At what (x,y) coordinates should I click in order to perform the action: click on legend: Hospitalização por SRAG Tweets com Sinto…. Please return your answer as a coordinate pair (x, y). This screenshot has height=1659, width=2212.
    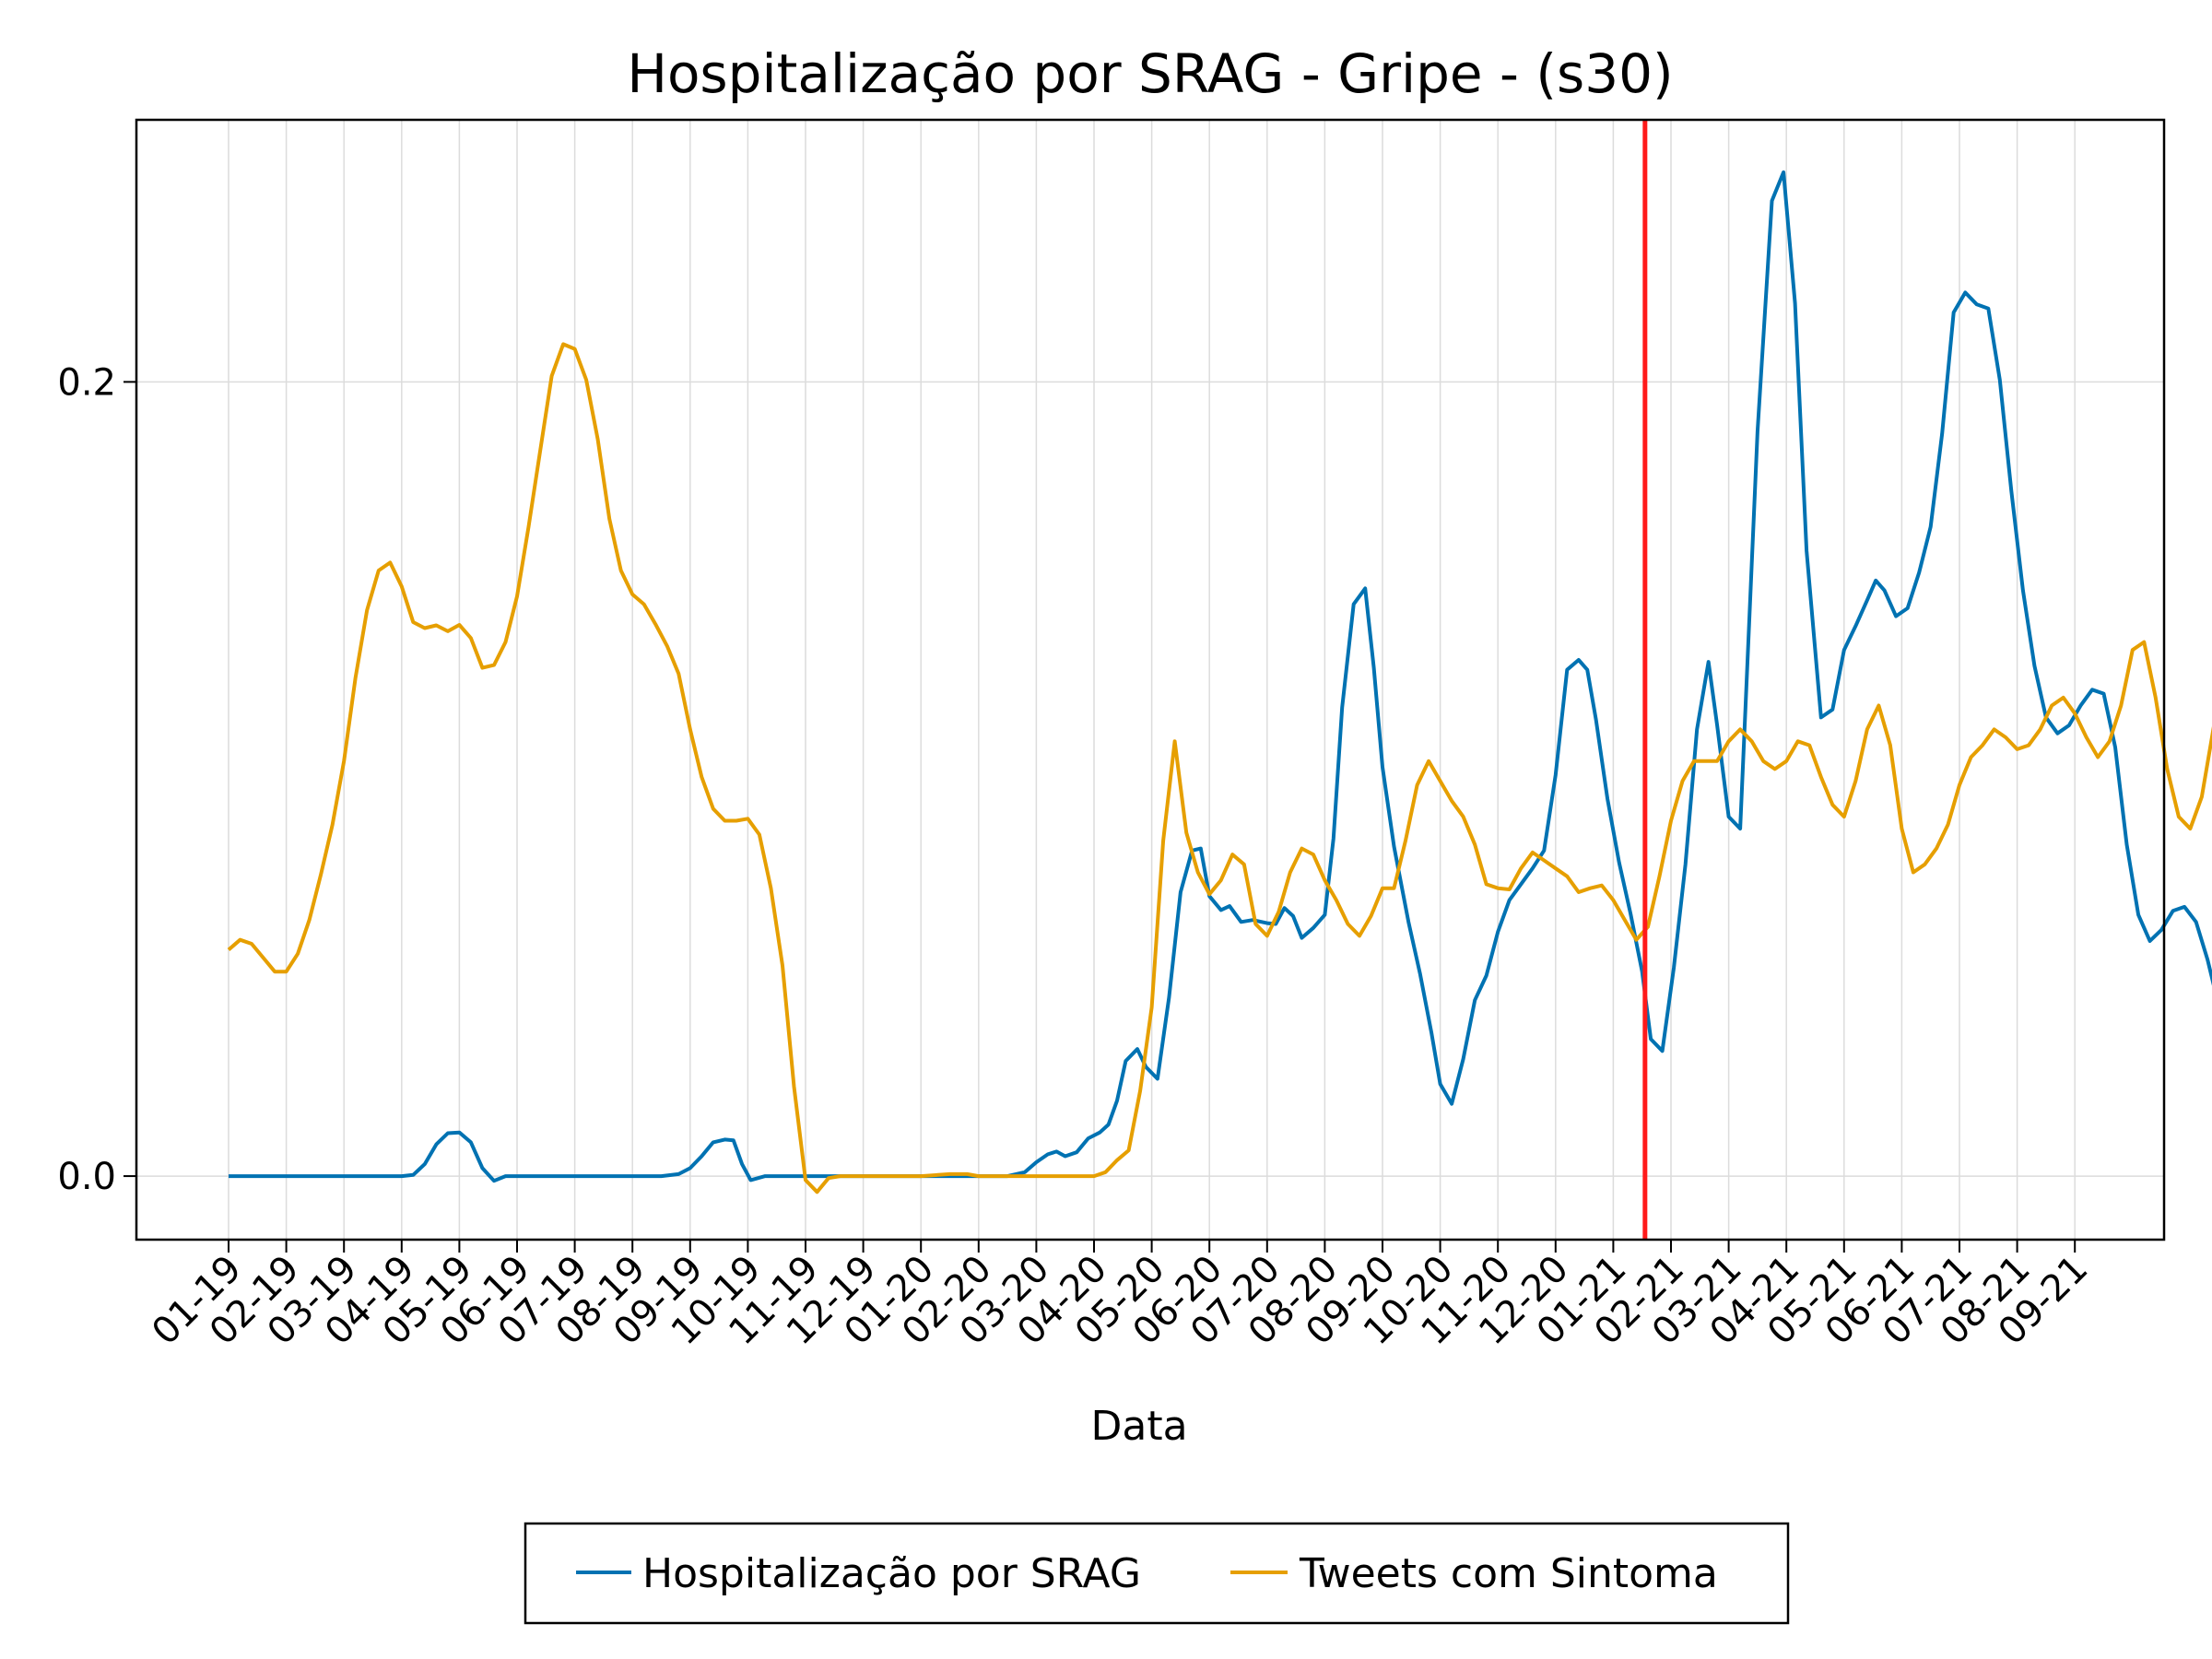
    Looking at the image, I should click on (1157, 1573).